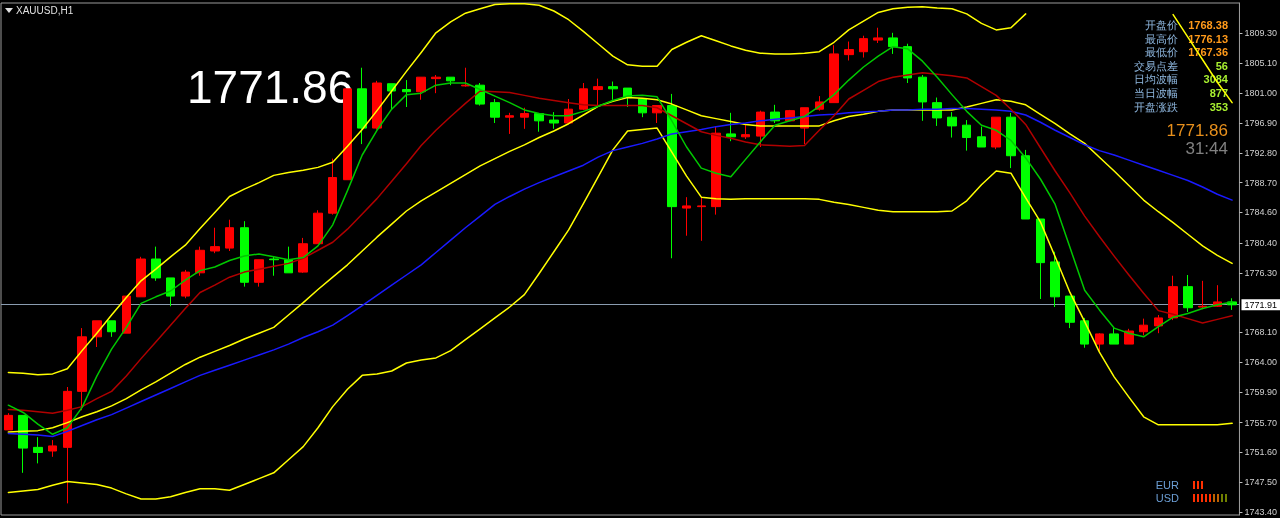 This screenshot has height=518, width=1280. Describe the element at coordinates (1261, 332) in the screenshot. I see `y-tick-label: 1768.10` at that location.